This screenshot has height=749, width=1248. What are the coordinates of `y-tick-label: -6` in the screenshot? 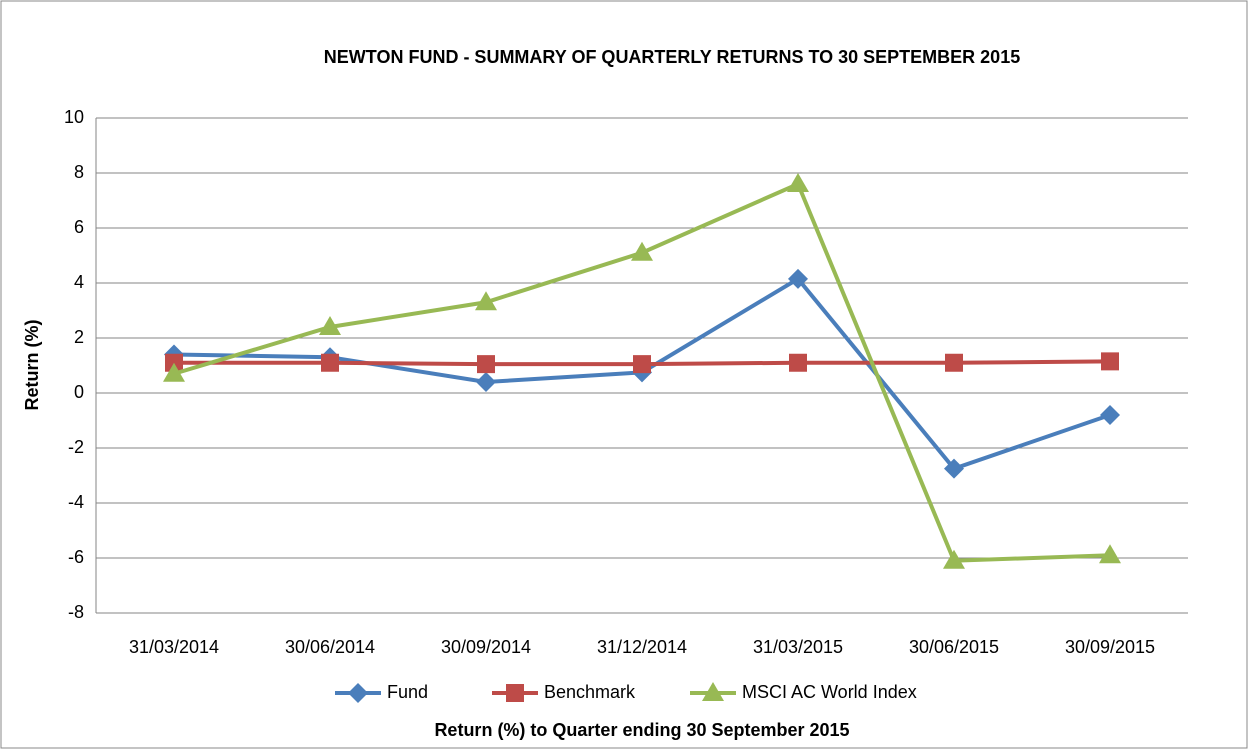 It's located at (76, 557).